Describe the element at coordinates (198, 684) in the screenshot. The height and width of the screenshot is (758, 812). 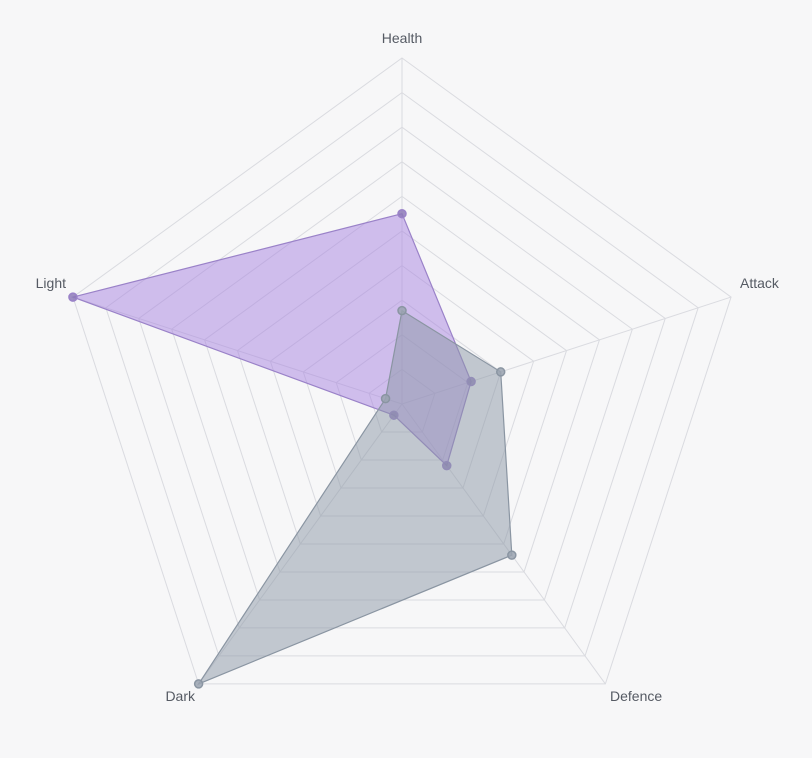
I see `series-2-point-dark` at that location.